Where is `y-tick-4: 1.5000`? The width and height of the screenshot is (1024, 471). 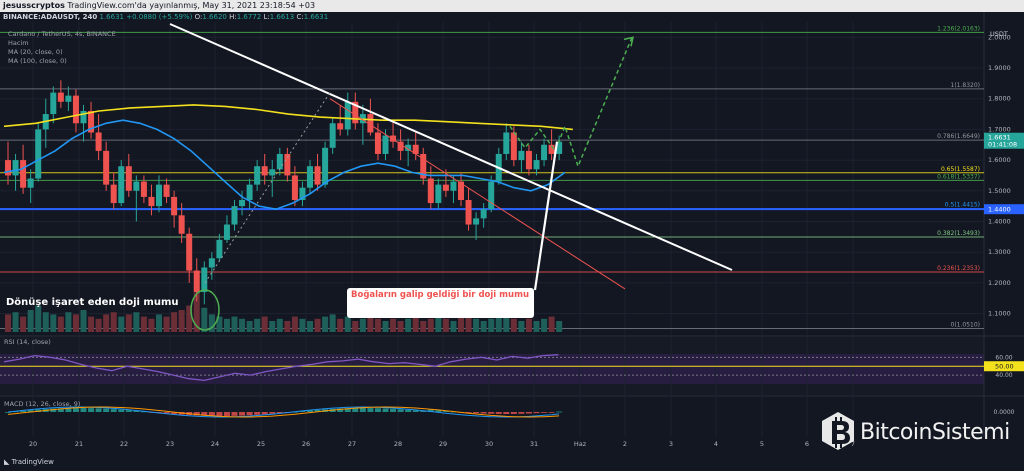 y-tick-4: 1.5000 is located at coordinates (999, 191).